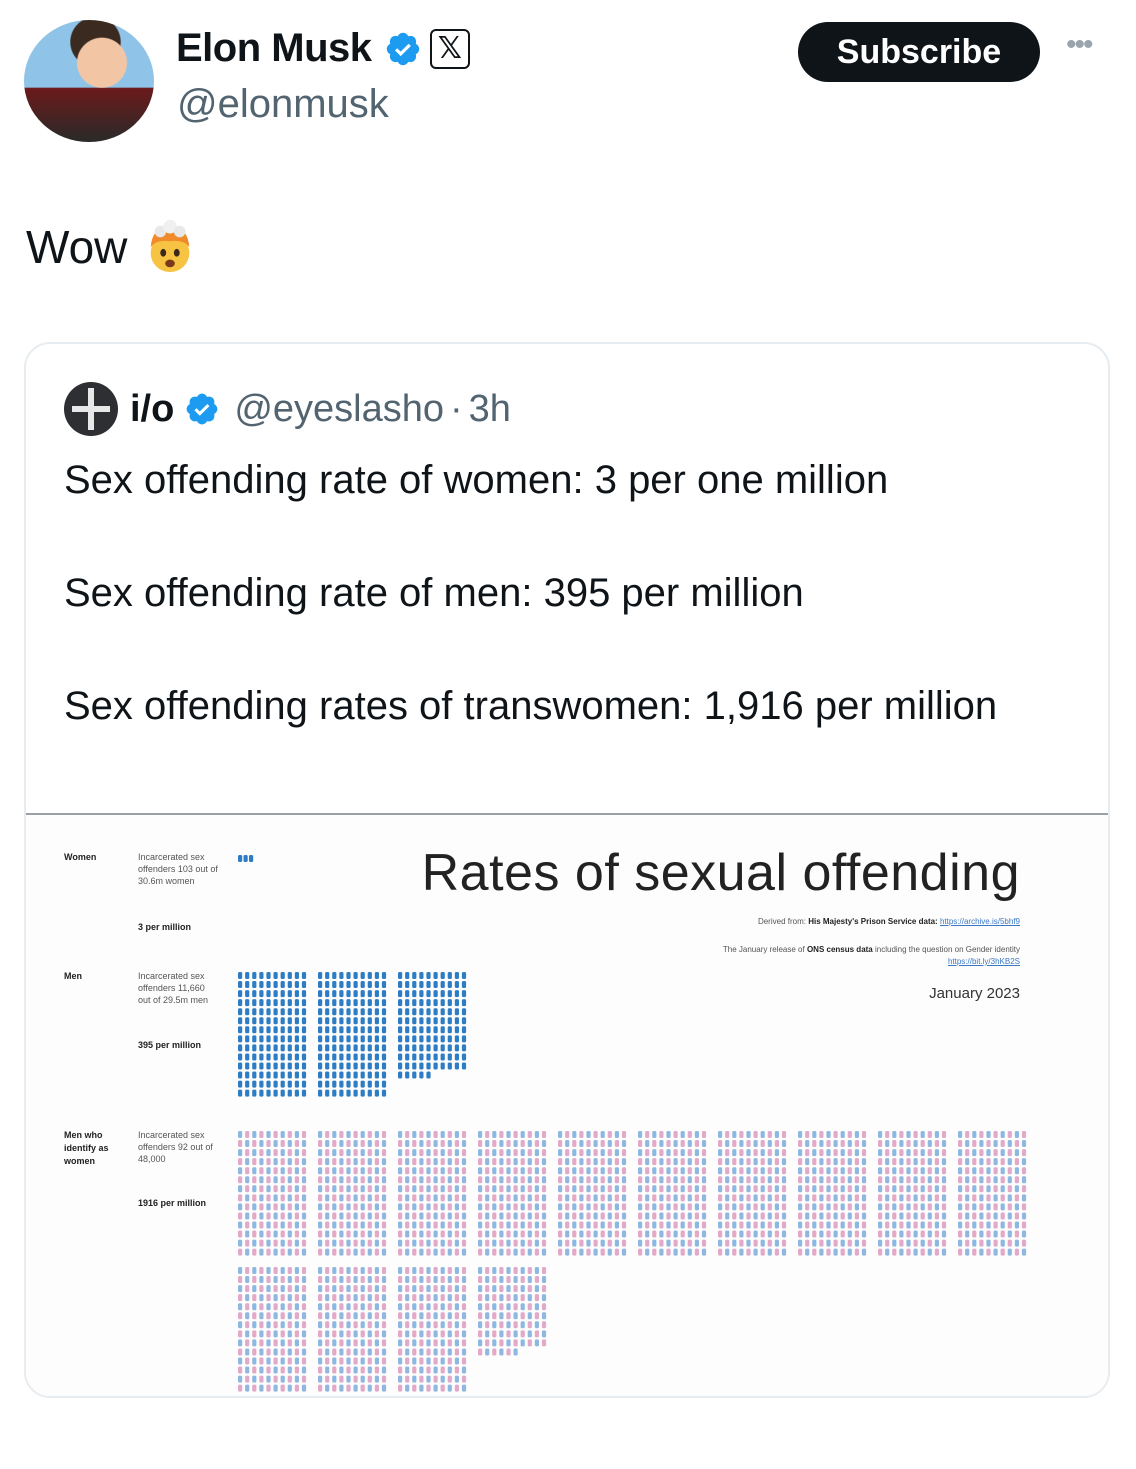 This screenshot has width=1136, height=1469. Describe the element at coordinates (91, 409) in the screenshot. I see `quoted-author-avatar` at that location.